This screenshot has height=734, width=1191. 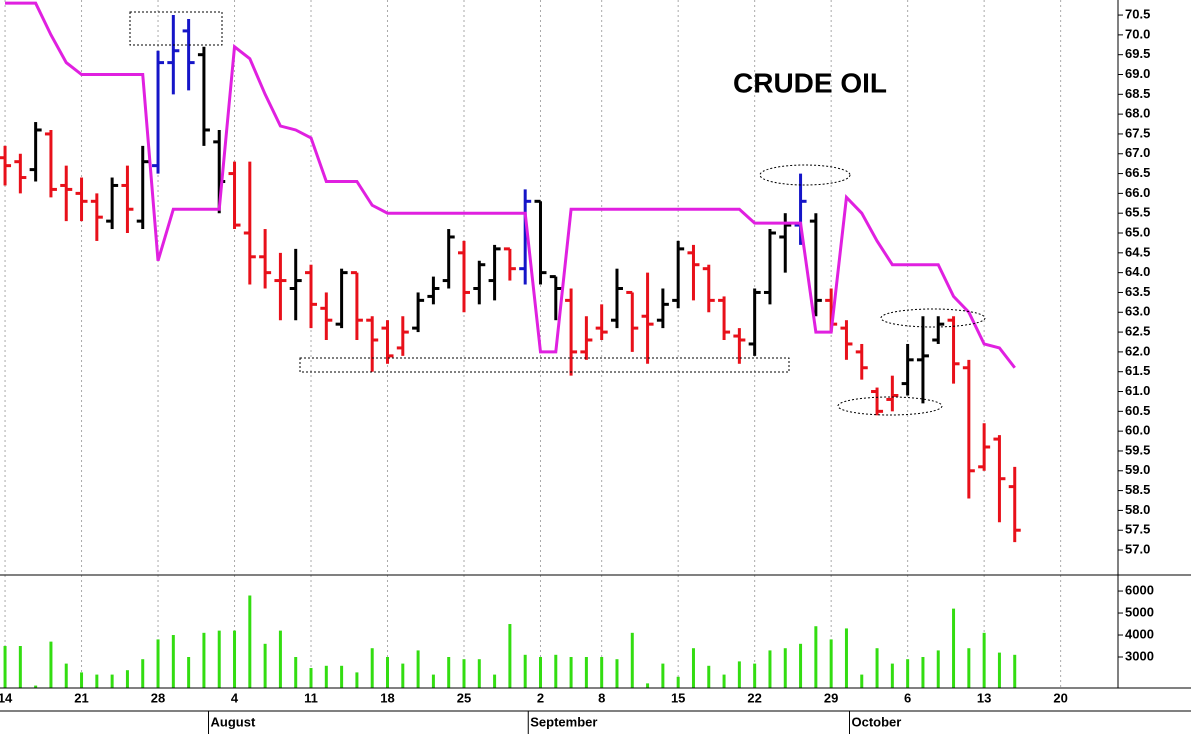 What do you see at coordinates (1139, 611) in the screenshot?
I see `y-tick-label: 5000` at bounding box center [1139, 611].